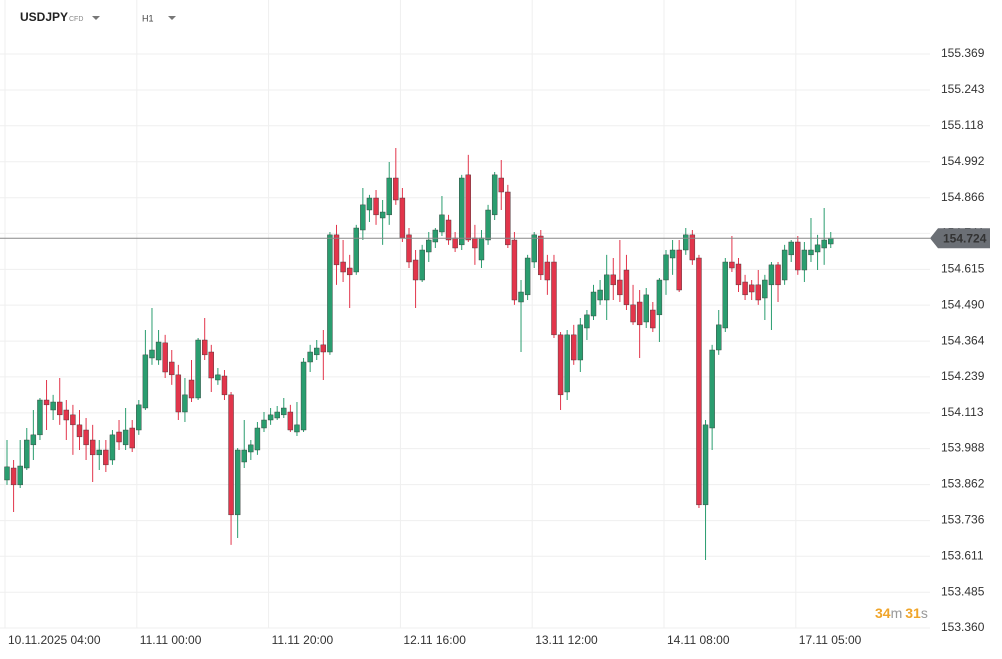  Describe the element at coordinates (897, 613) in the screenshot. I see `countdown-unit: m` at that location.